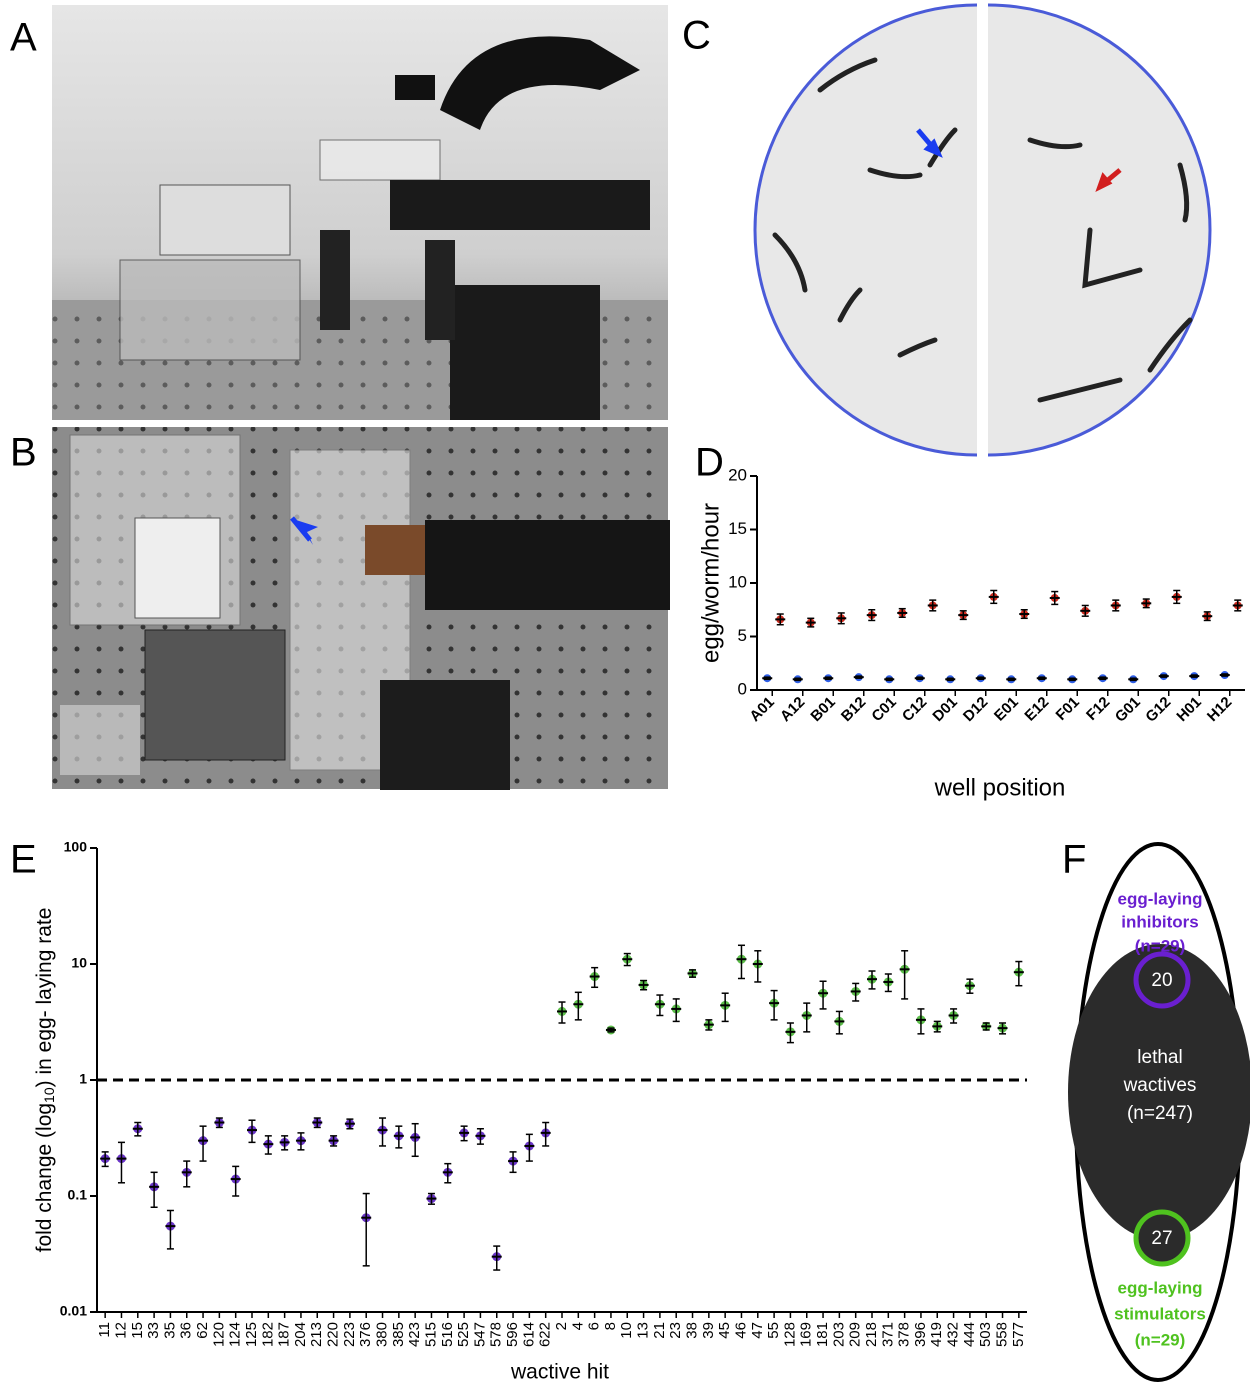 The width and height of the screenshot is (1250, 1385). I want to click on x-tick-label: 515, so click(430, 1334).